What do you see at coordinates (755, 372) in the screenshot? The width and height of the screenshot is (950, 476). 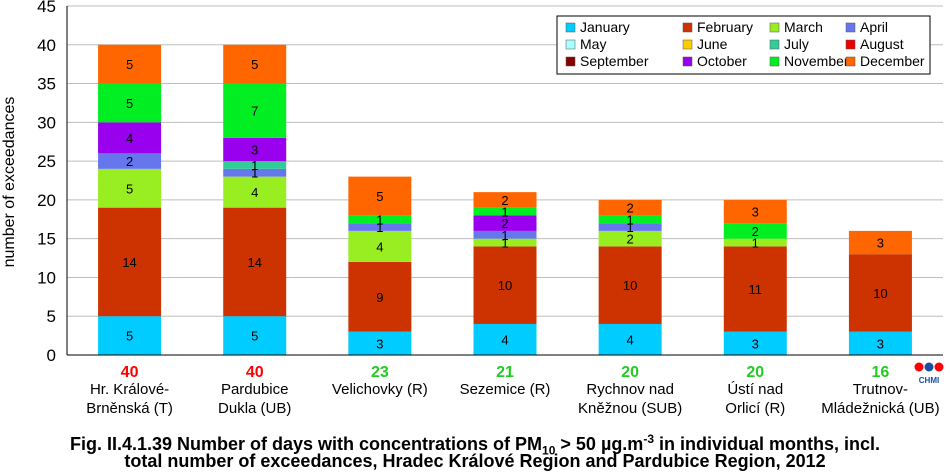 I see `bar-total-label: 20` at bounding box center [755, 372].